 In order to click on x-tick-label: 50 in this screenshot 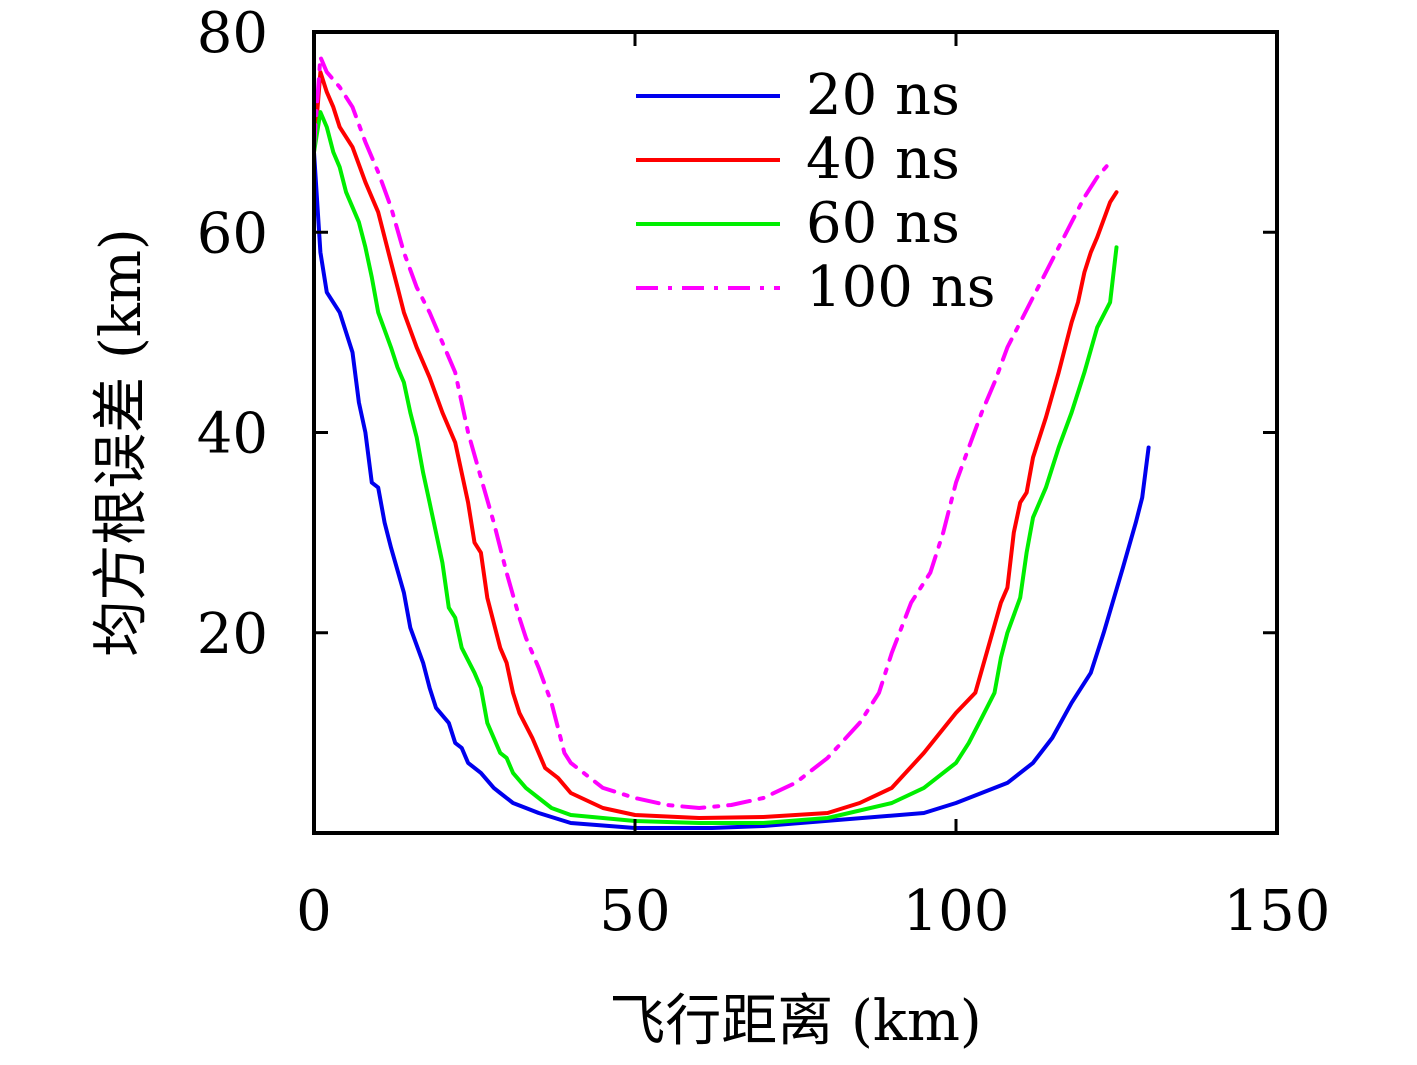, I will do `click(634, 911)`.